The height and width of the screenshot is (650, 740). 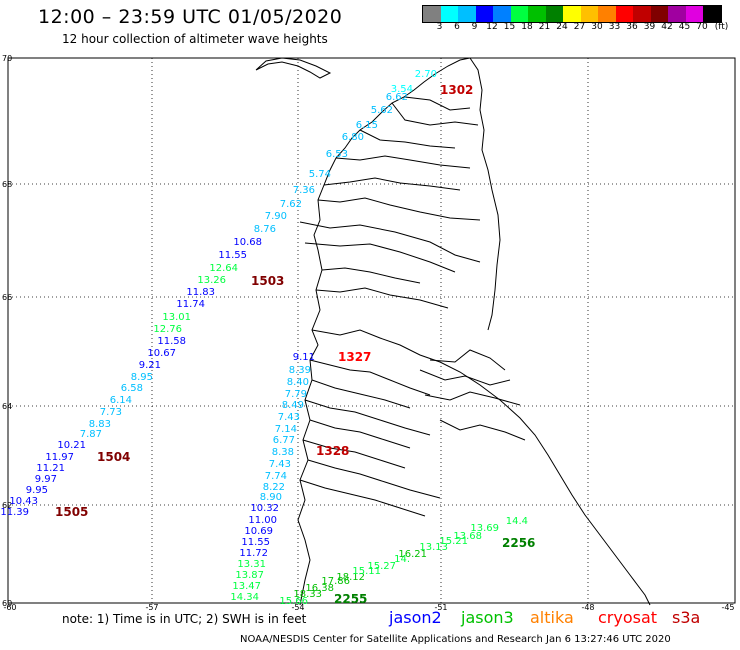 I want to click on wave-height-label: 14.34, so click(x=244, y=597).